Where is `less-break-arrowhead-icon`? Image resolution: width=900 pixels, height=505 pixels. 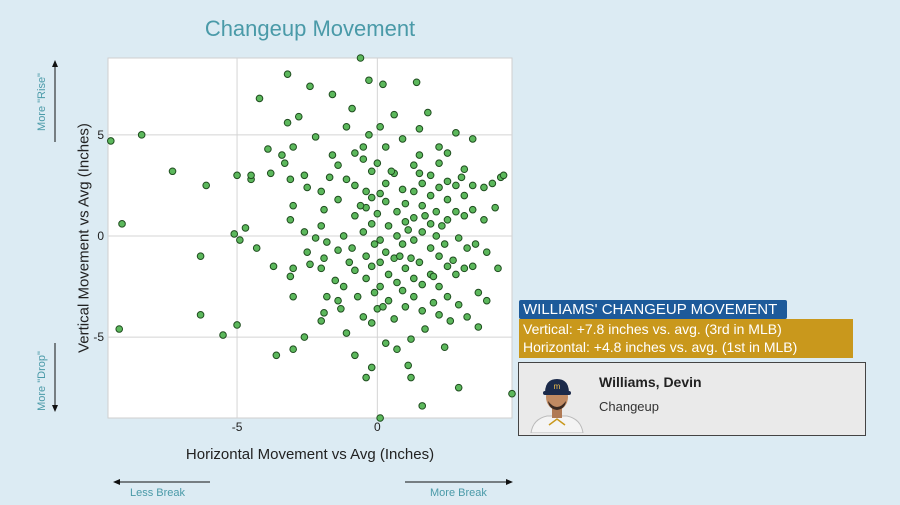
less-break-arrowhead-icon is located at coordinates (116, 482).